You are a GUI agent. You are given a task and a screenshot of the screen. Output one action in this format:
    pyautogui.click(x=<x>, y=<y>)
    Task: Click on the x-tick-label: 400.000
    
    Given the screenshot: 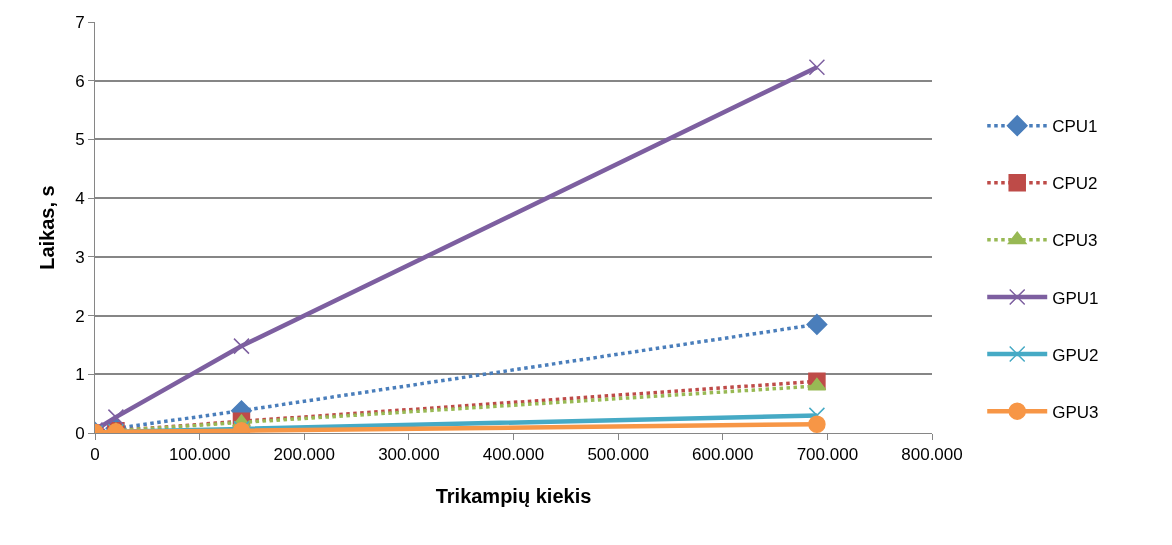 What is the action you would take?
    pyautogui.click(x=513, y=455)
    